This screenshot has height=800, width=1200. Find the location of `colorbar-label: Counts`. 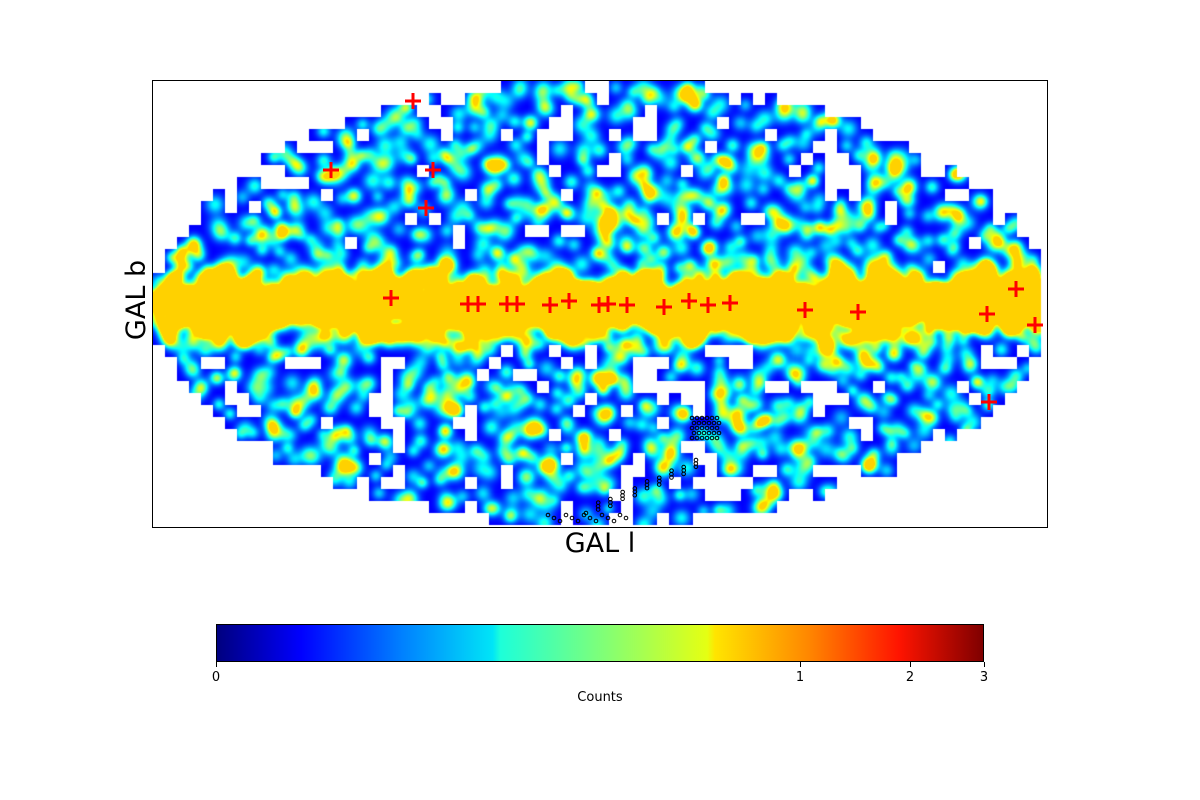

colorbar-label: Counts is located at coordinates (600, 697).